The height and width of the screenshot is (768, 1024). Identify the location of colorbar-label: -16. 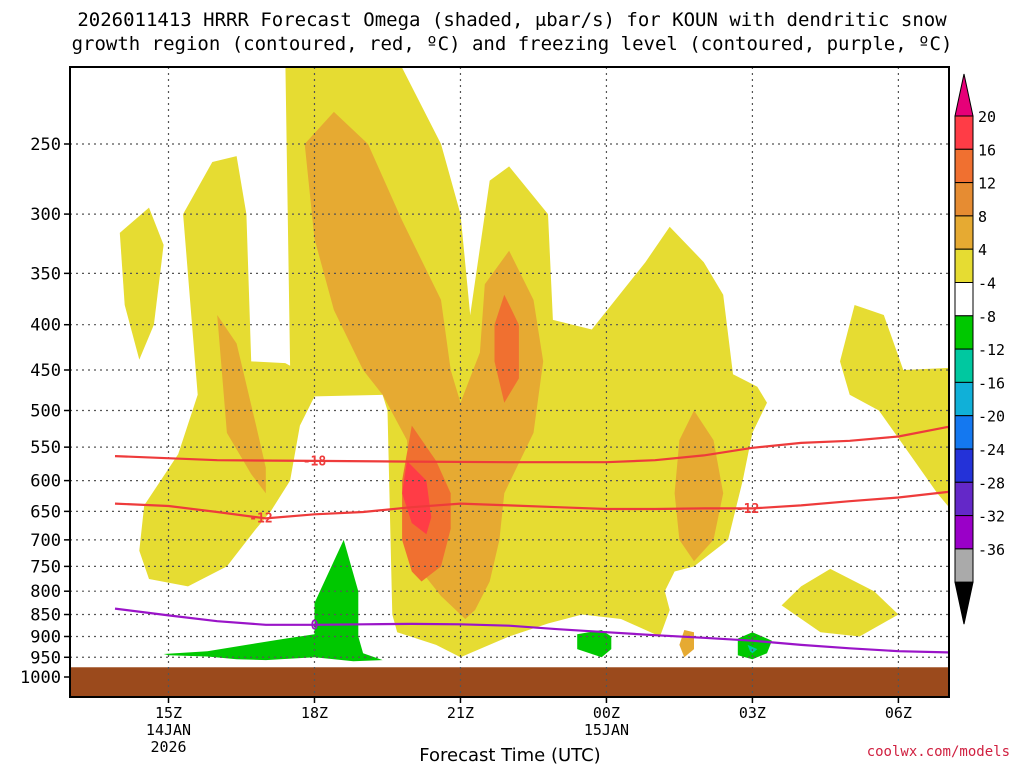
(991, 383).